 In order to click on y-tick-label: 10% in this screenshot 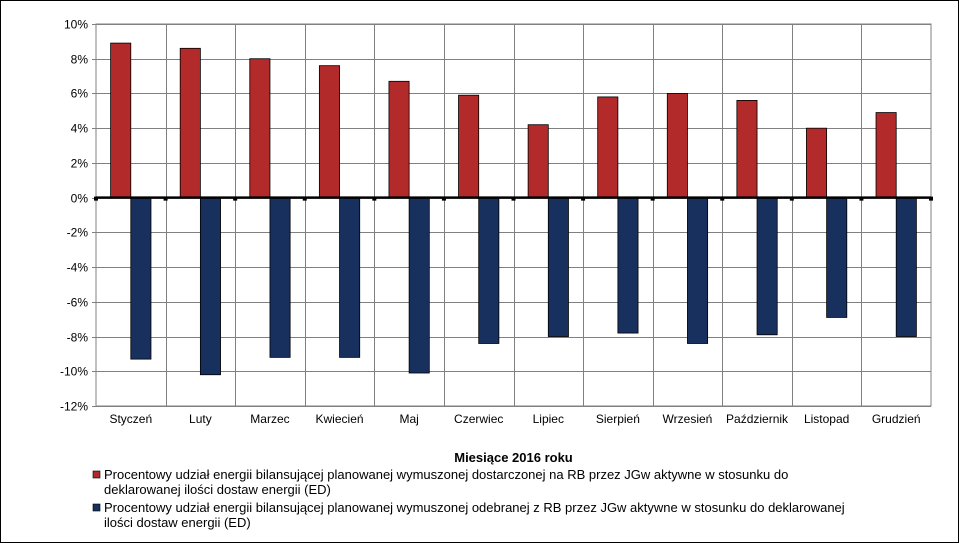, I will do `click(76, 25)`.